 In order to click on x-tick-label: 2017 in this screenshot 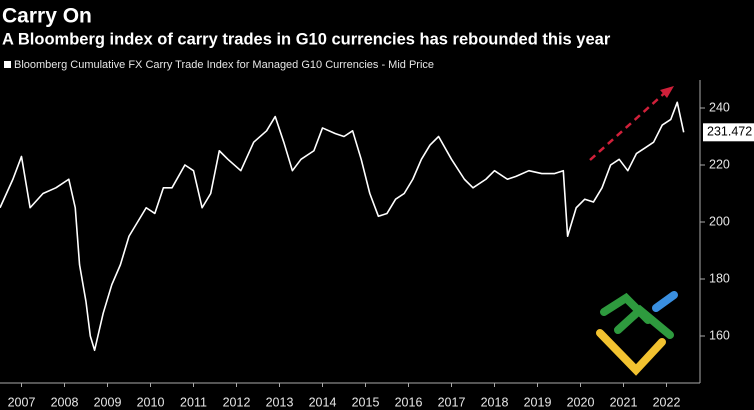, I will do `click(452, 402)`.